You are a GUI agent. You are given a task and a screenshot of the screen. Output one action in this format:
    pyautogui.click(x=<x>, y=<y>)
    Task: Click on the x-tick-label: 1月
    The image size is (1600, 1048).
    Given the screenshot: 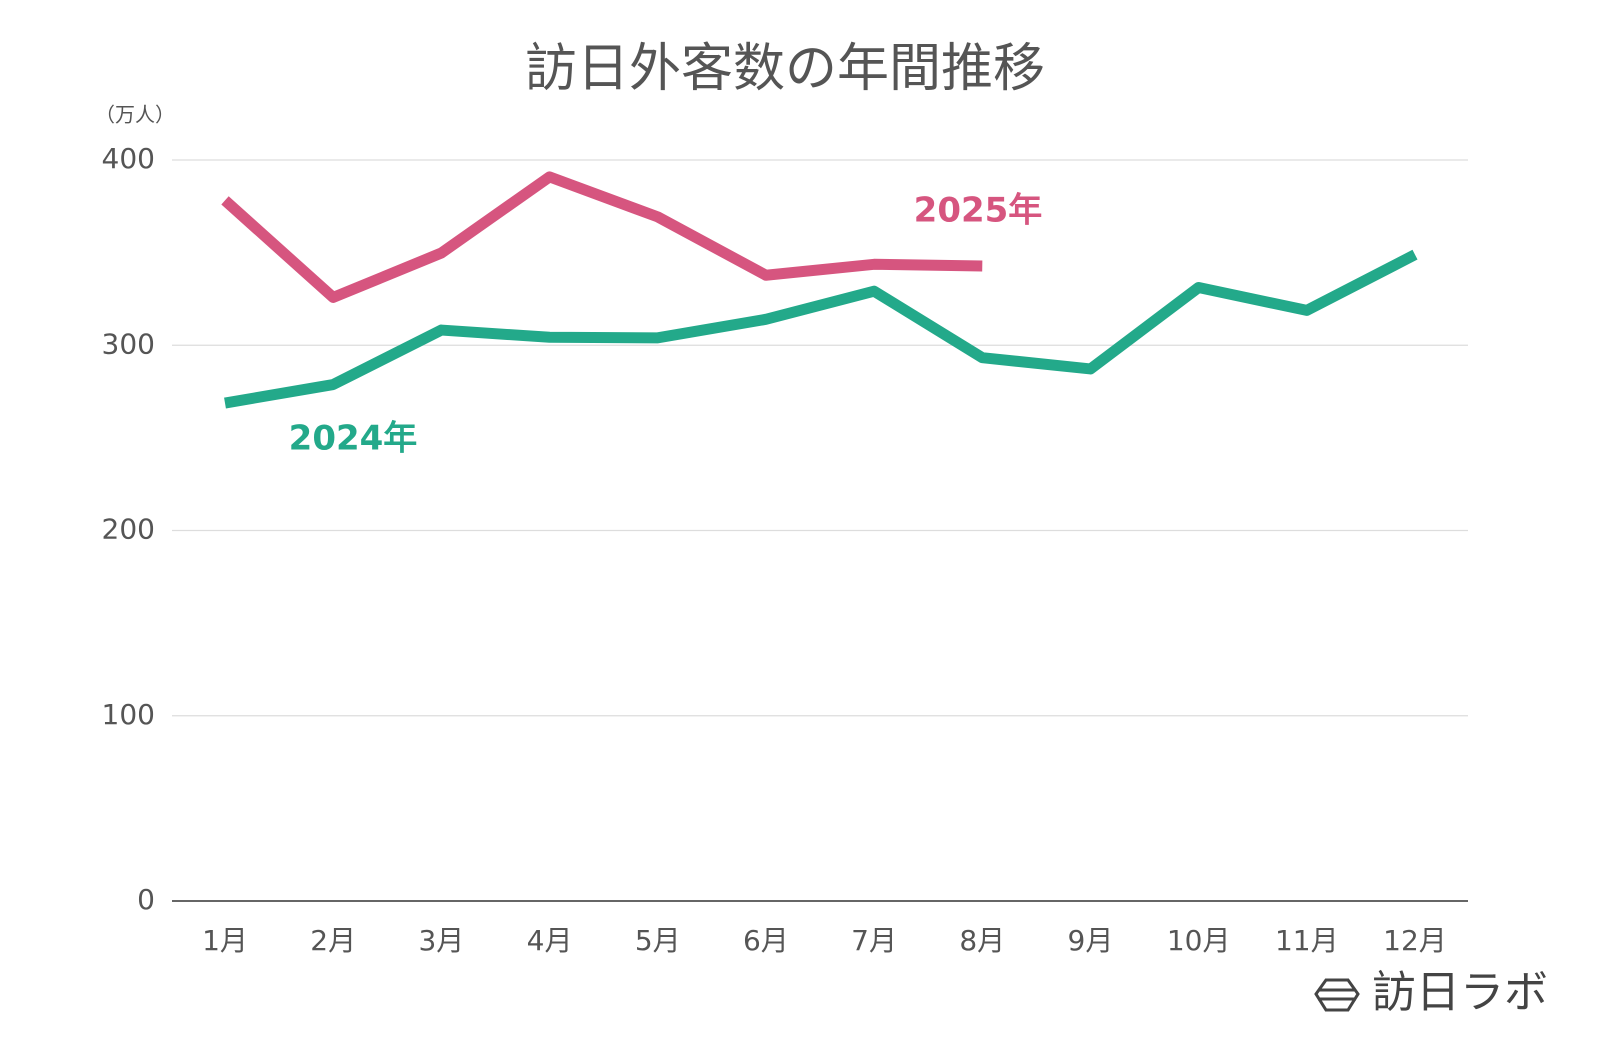 What is the action you would take?
    pyautogui.click(x=225, y=940)
    